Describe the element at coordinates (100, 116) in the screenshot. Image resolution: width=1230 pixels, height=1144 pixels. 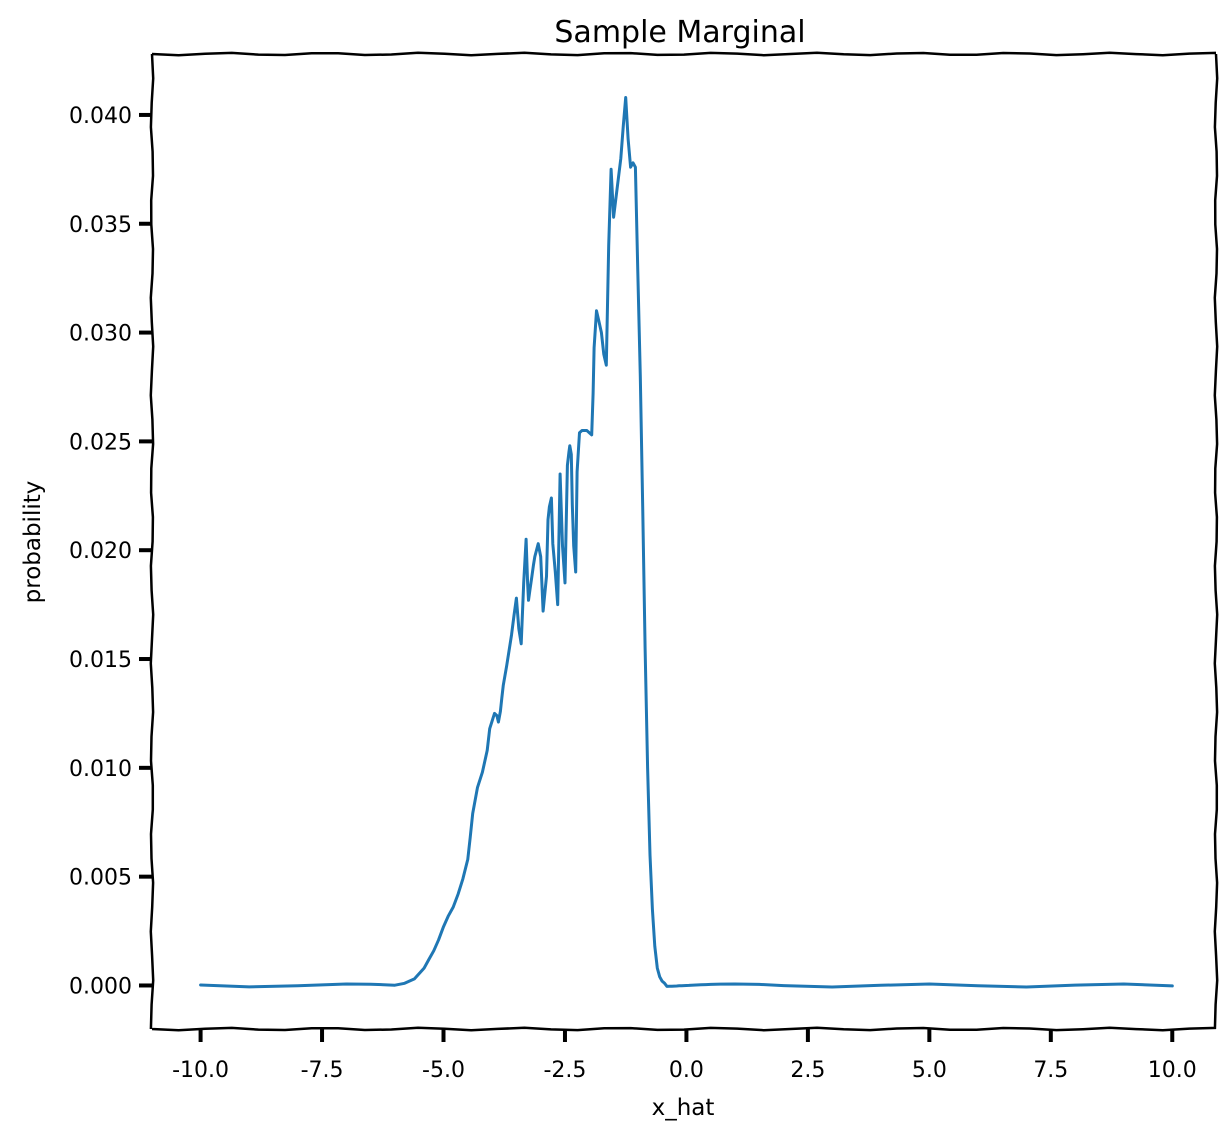
I see `y-tick-label: 0.040` at that location.